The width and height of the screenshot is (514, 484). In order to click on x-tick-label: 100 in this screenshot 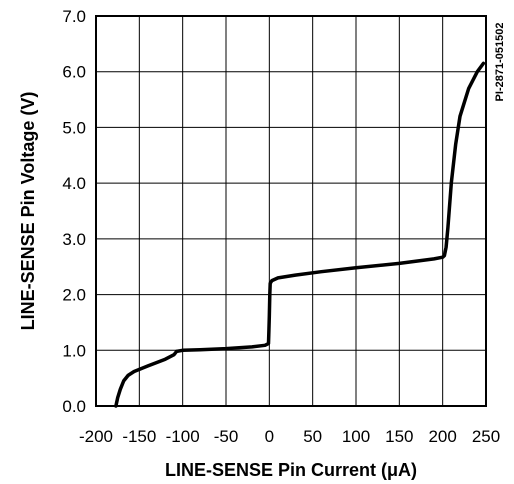, I will do `click(356, 436)`.